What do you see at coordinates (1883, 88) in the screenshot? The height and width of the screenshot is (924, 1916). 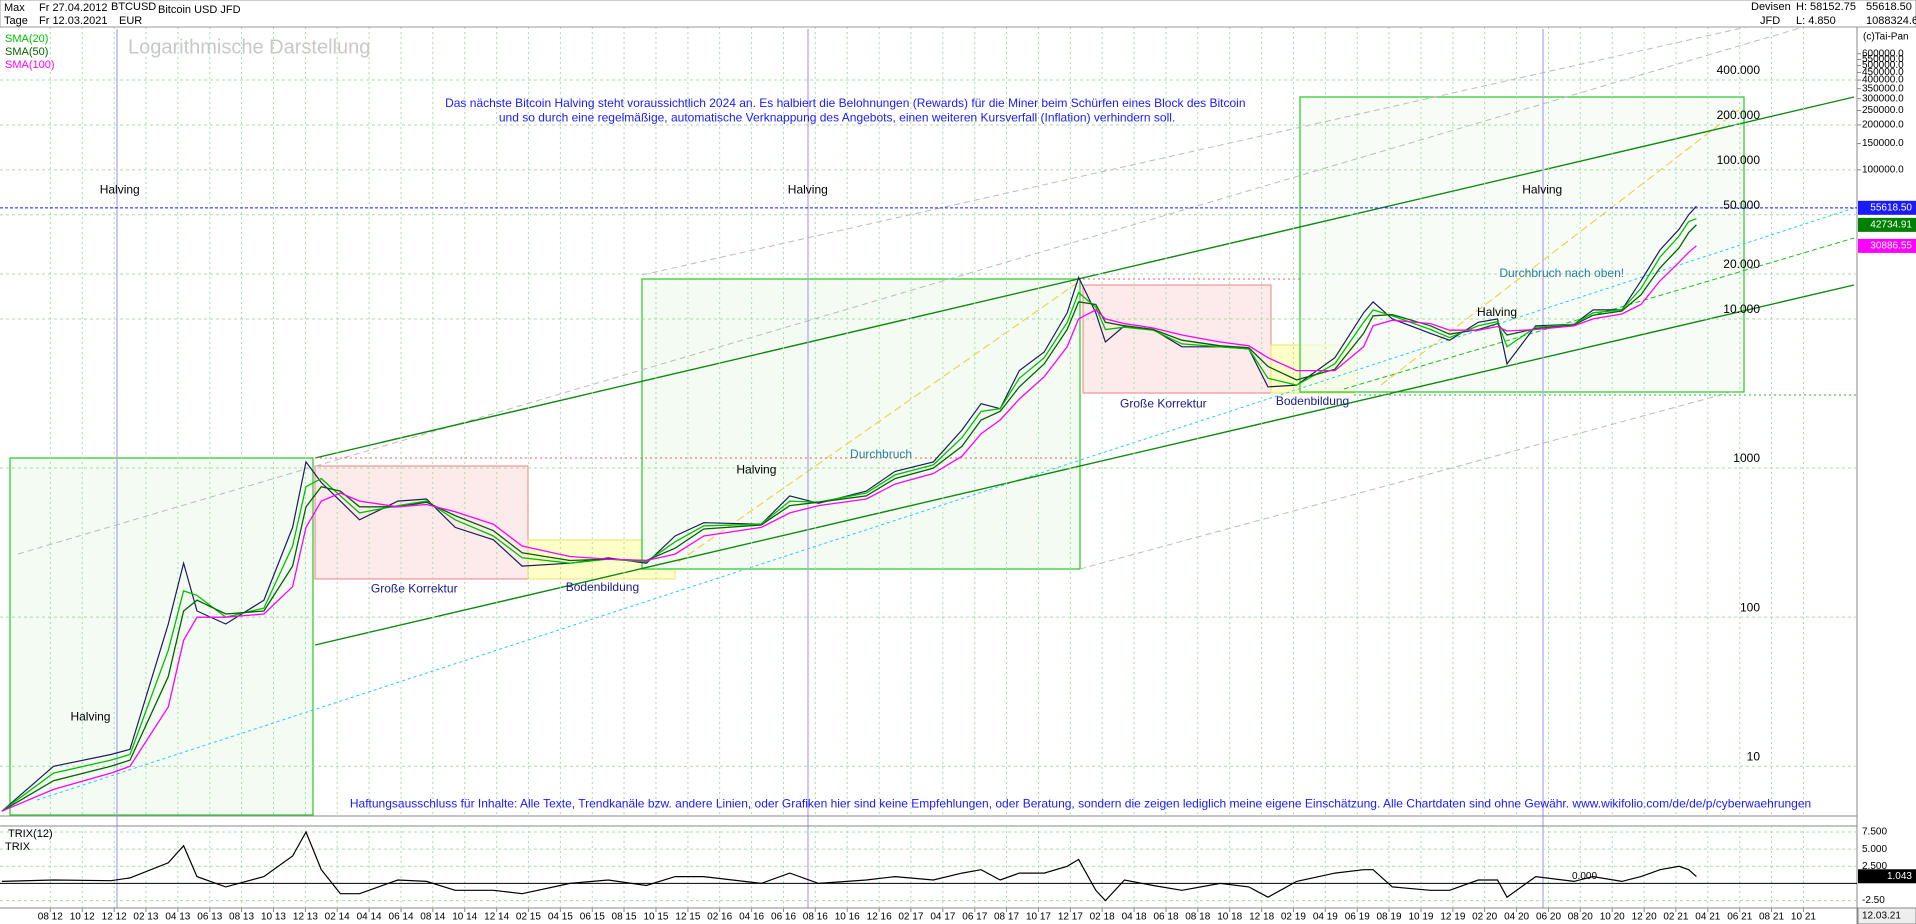 I see `y2-tick-label: 350000.0` at bounding box center [1883, 88].